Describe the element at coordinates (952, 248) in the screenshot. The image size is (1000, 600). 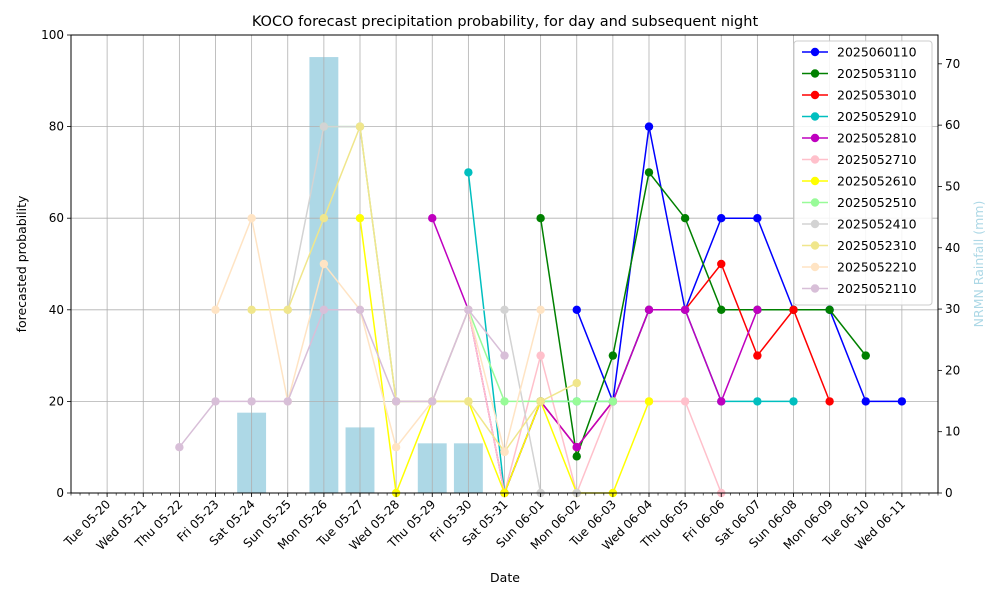
I see `y2-tick-label: 40` at that location.